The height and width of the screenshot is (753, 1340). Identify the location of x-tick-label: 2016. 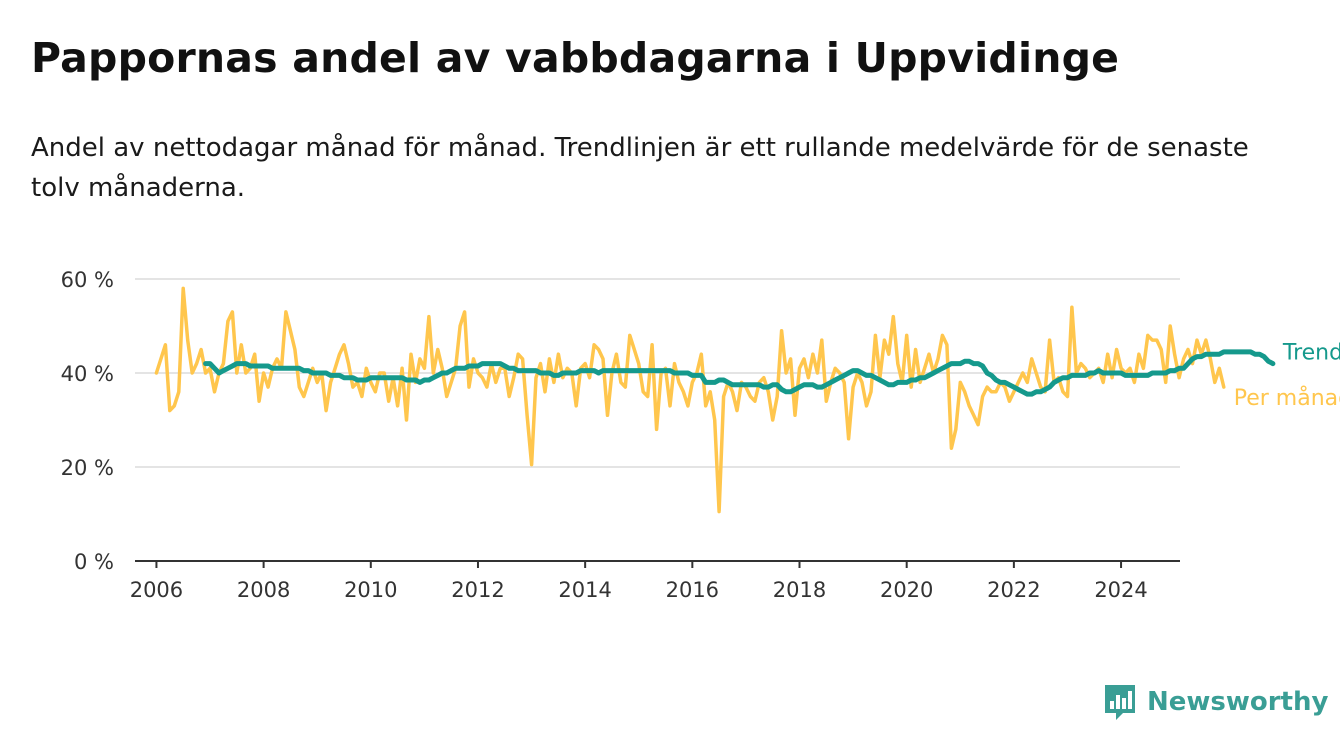
(692, 590).